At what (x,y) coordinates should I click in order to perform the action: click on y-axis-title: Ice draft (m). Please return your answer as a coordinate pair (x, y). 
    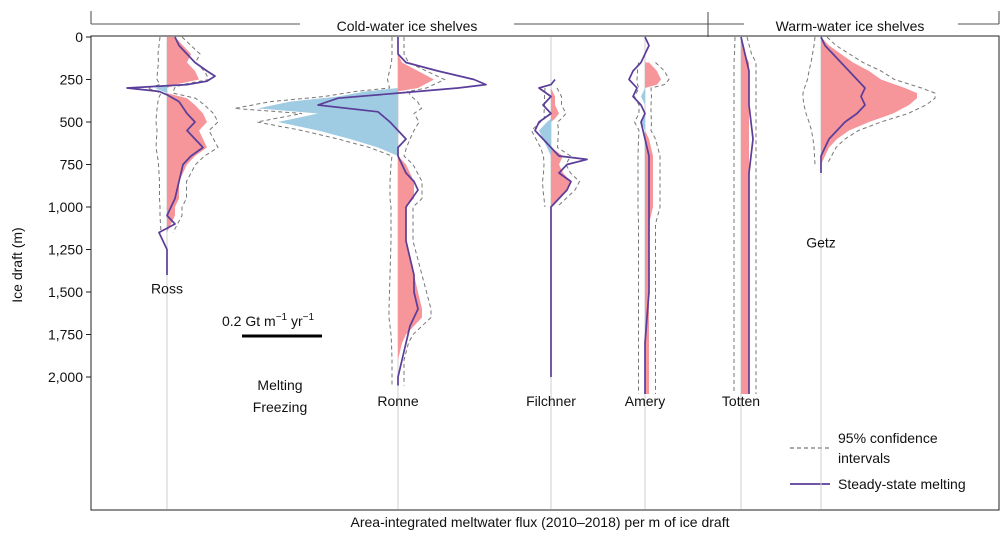
    Looking at the image, I should click on (17, 264).